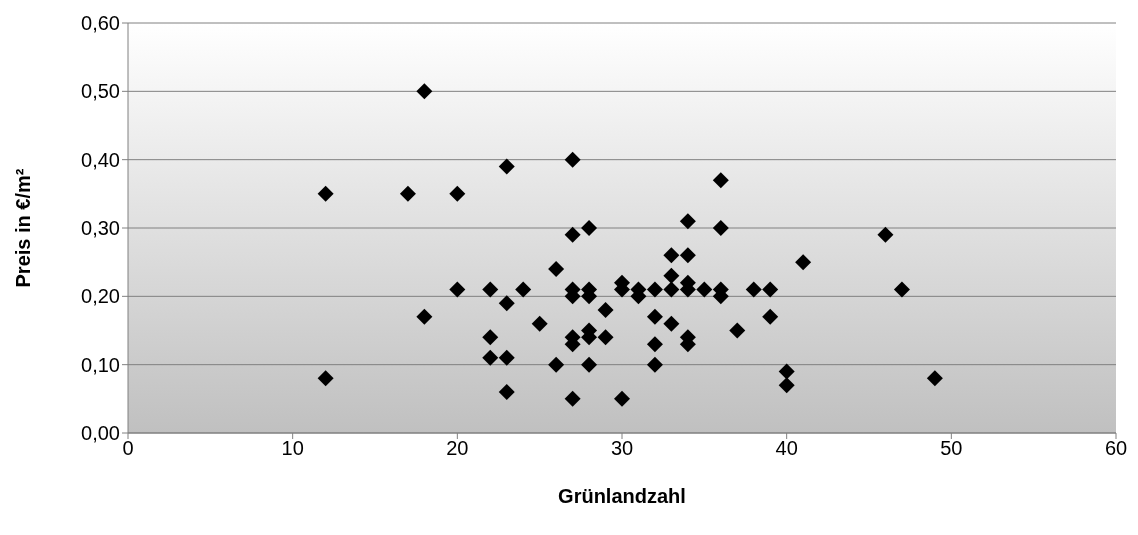 The image size is (1138, 535). What do you see at coordinates (951, 448) in the screenshot?
I see `x-tick-label: 50` at bounding box center [951, 448].